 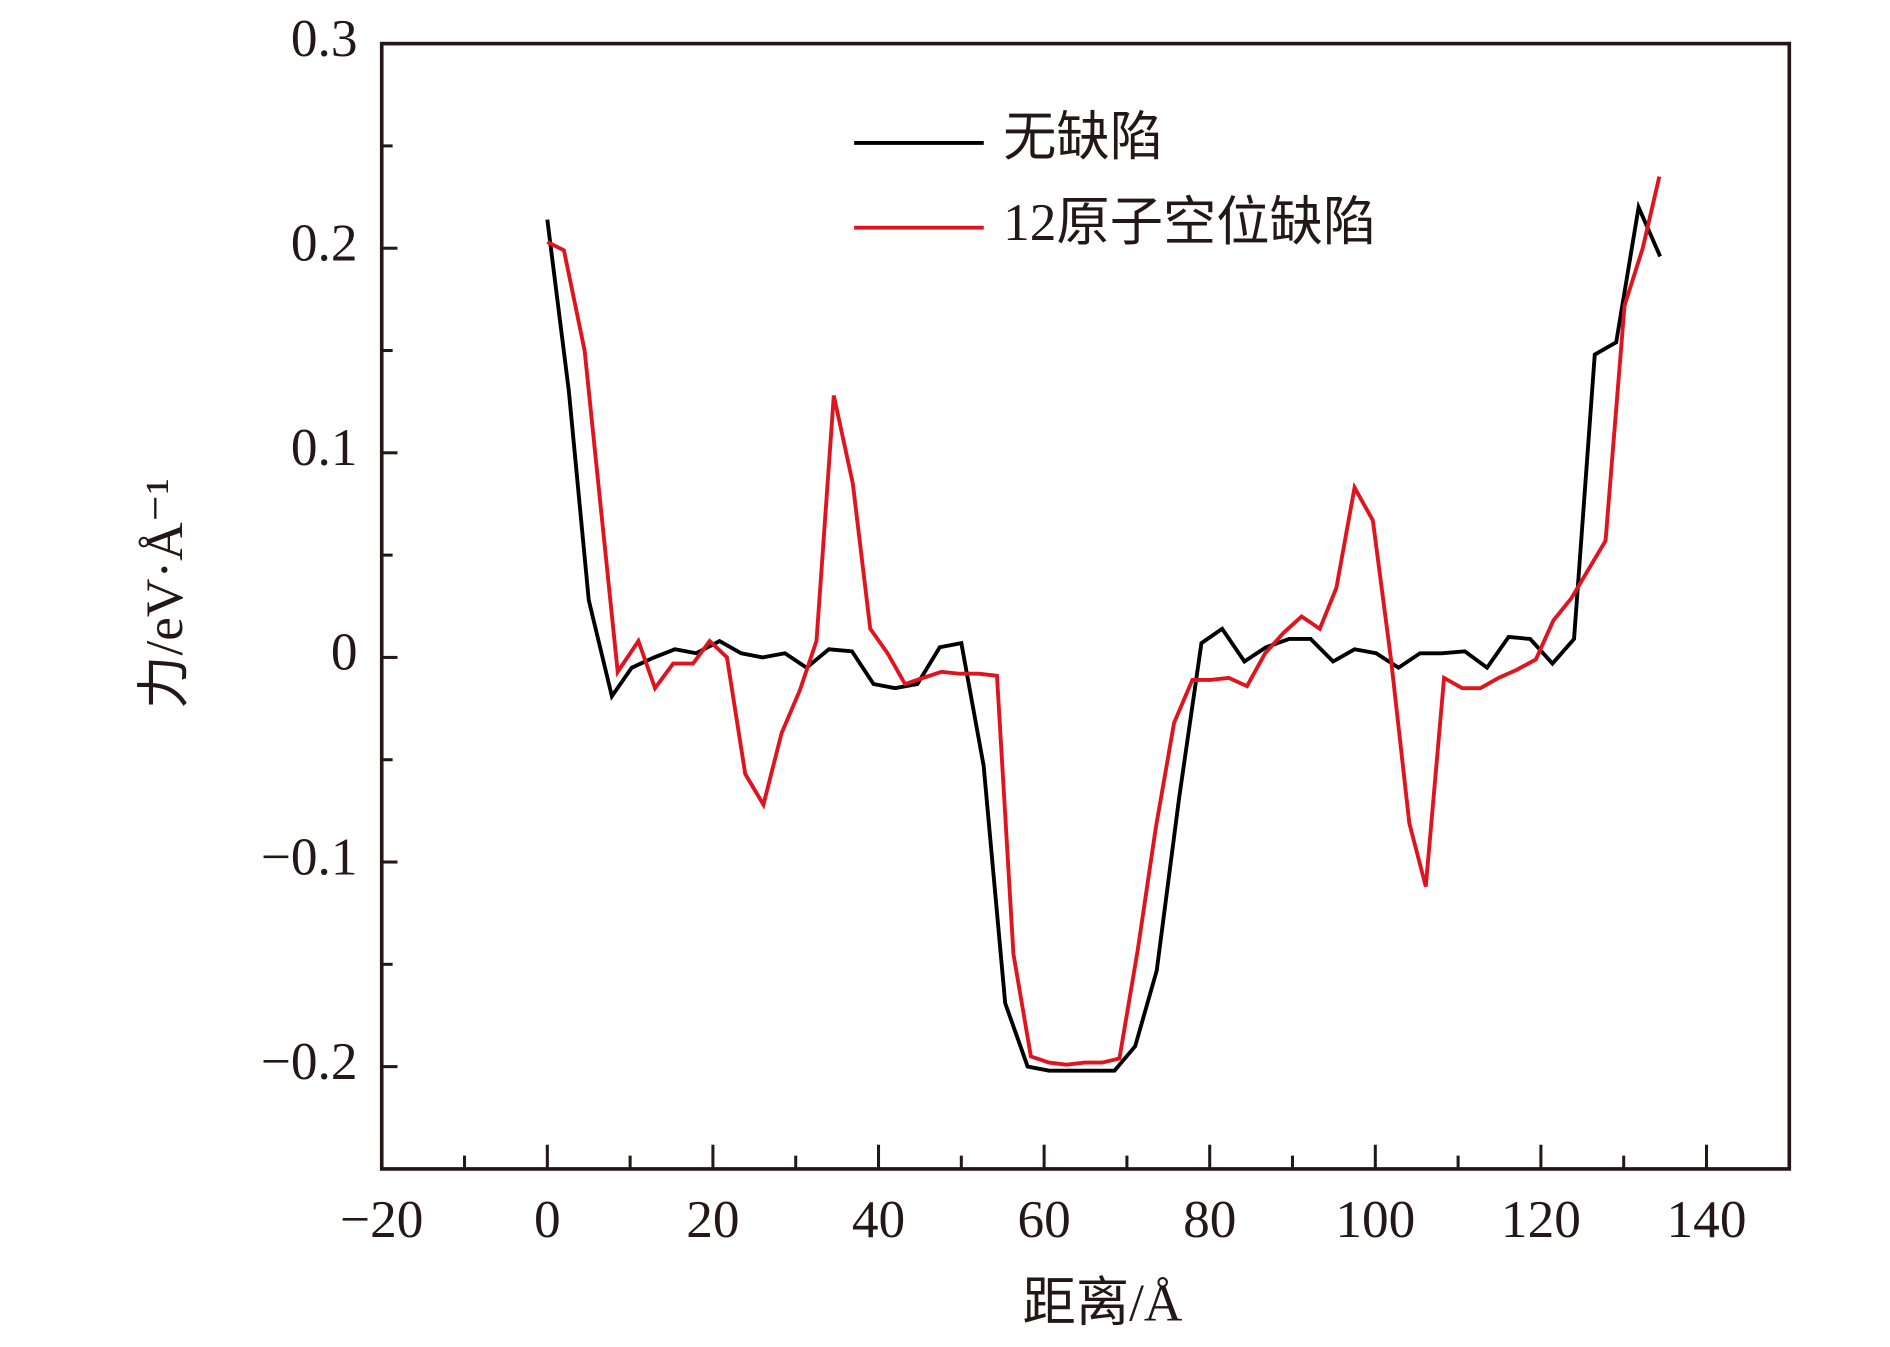 What do you see at coordinates (1209, 1219) in the screenshot?
I see `x-tick-label: 80` at bounding box center [1209, 1219].